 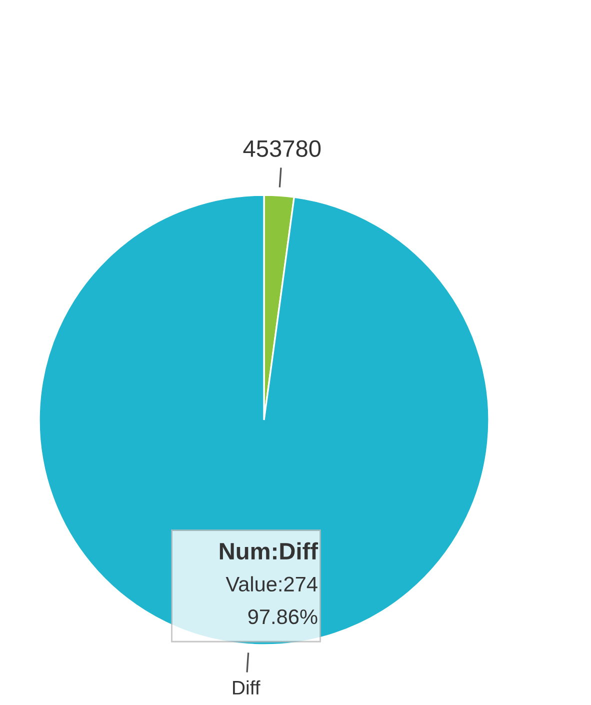 I want to click on slice-label: 453780, so click(x=282, y=148).